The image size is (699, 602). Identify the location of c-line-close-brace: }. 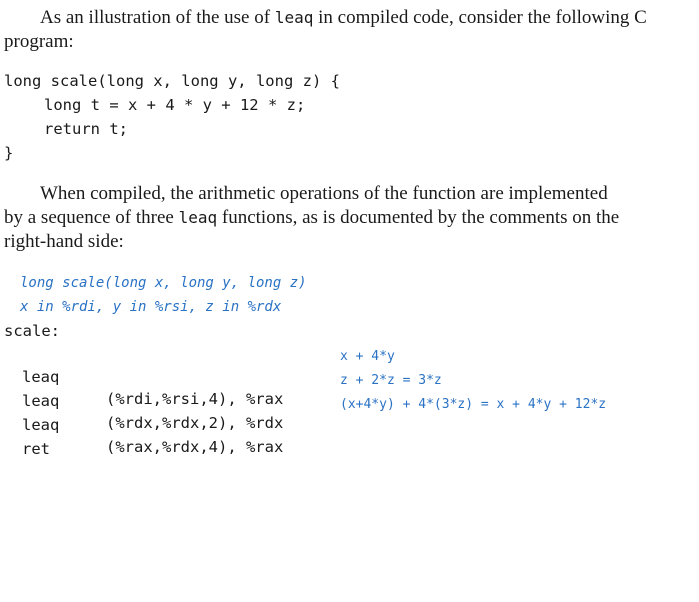
(9, 153).